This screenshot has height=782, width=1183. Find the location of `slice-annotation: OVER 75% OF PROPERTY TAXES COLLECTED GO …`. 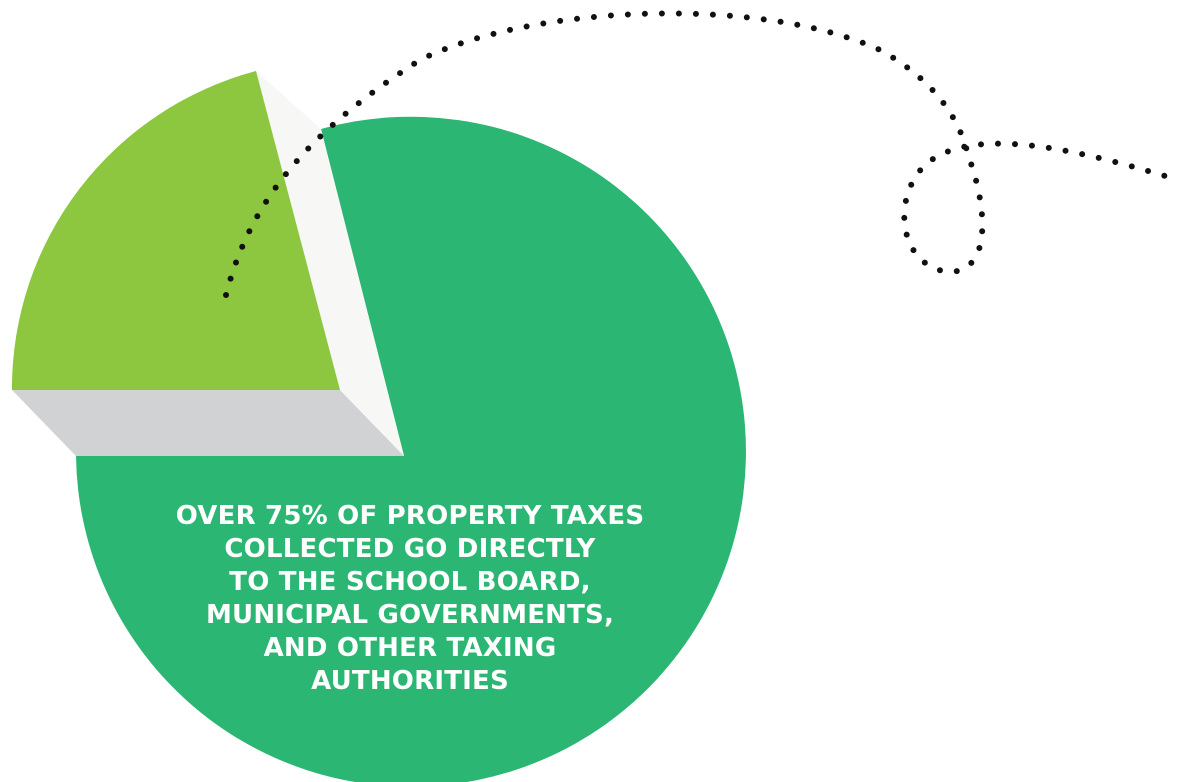

slice-annotation: OVER 75% OF PROPERTY TAXES COLLECTED GO … is located at coordinates (410, 598).